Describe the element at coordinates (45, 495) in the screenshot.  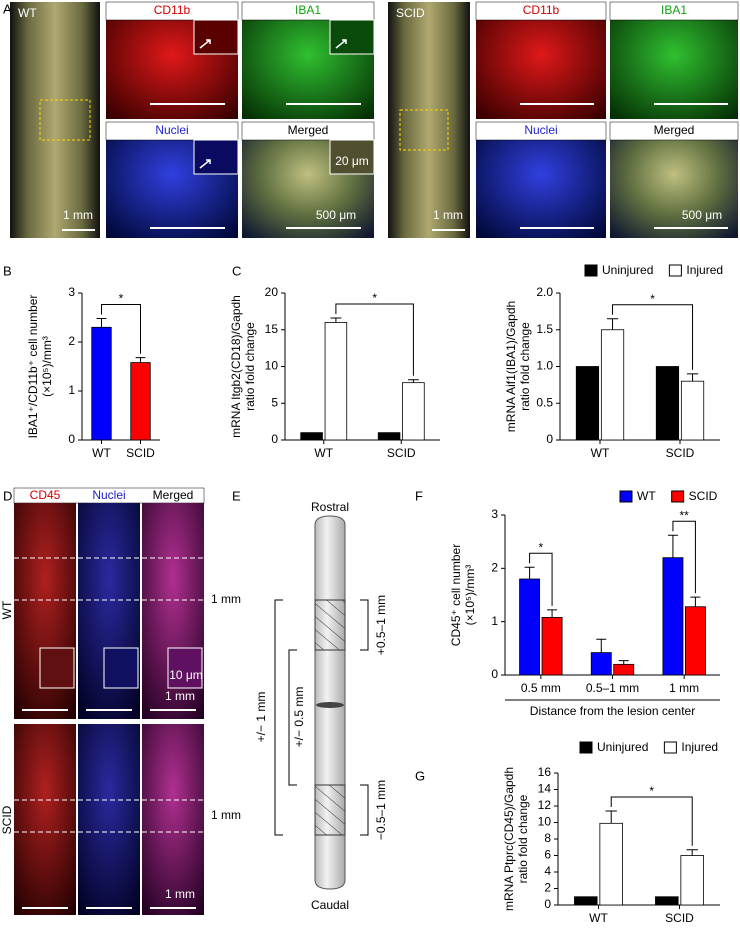
I see `column-label: CD45` at that location.